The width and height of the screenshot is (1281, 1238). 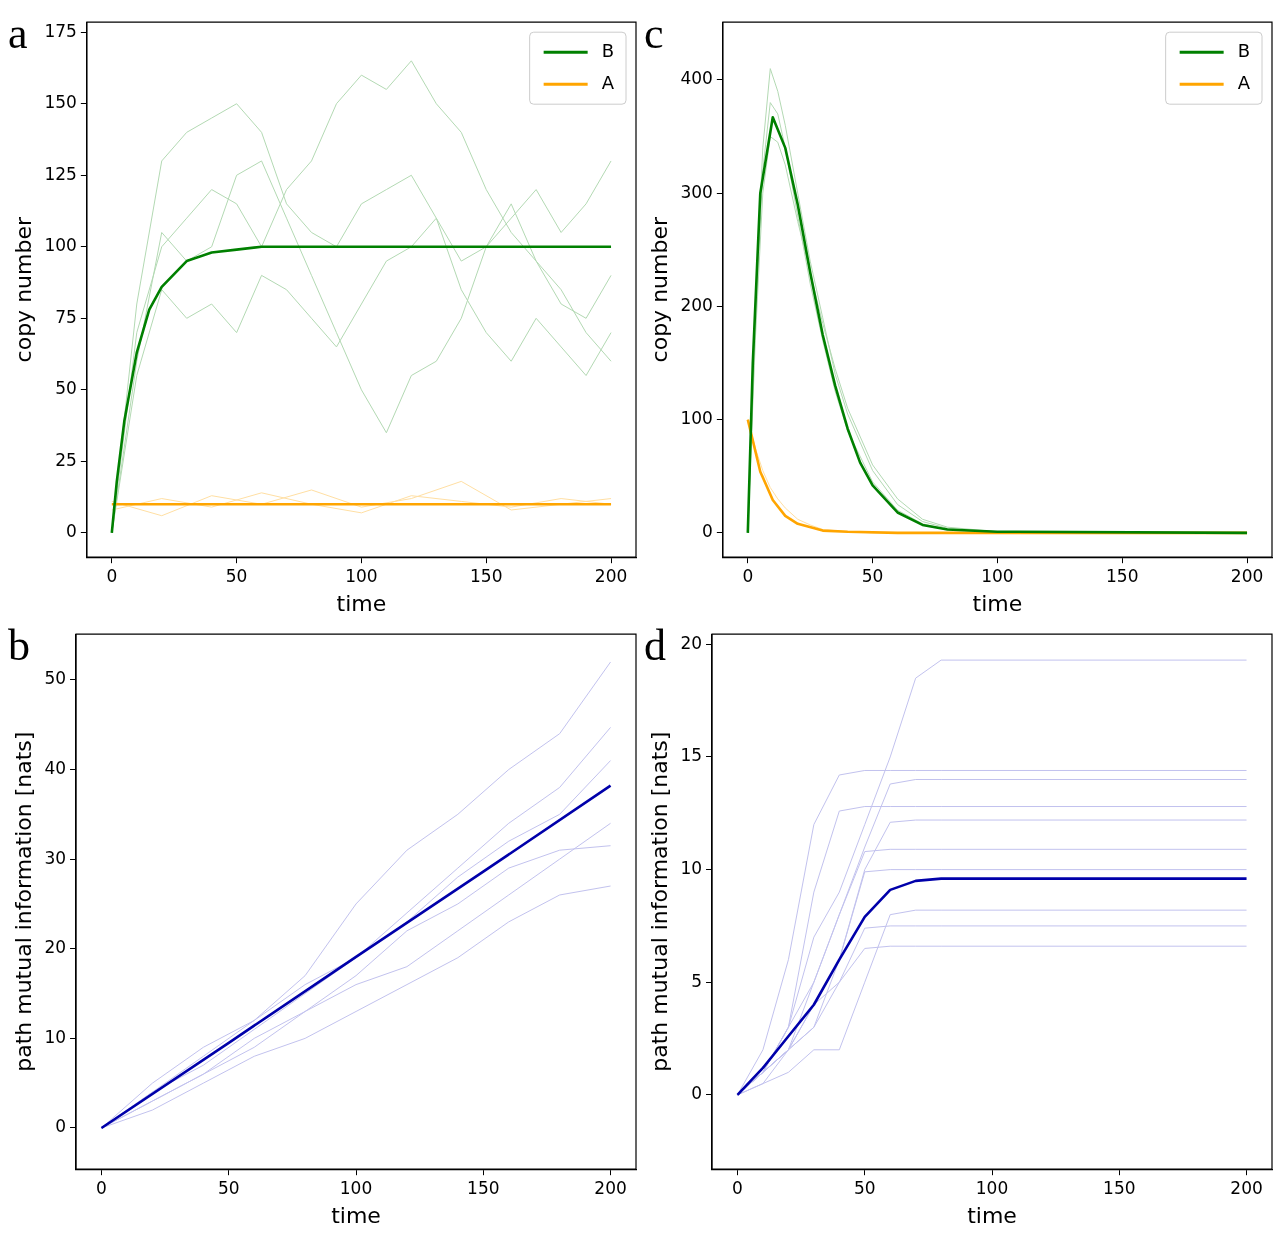 What do you see at coordinates (697, 980) in the screenshot?
I see `y-tick-label: 5` at bounding box center [697, 980].